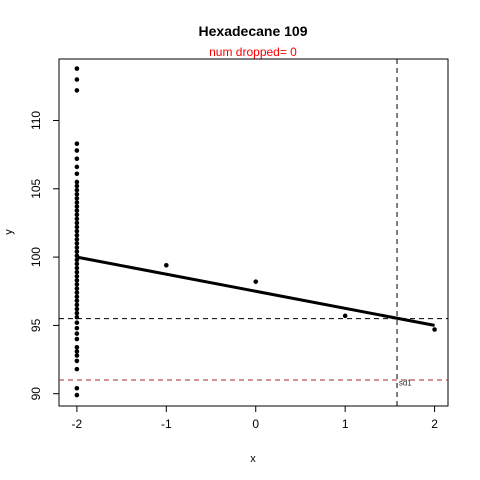 The height and width of the screenshot is (480, 480). Describe the element at coordinates (36, 325) in the screenshot. I see `y-tick-label: 95` at that location.